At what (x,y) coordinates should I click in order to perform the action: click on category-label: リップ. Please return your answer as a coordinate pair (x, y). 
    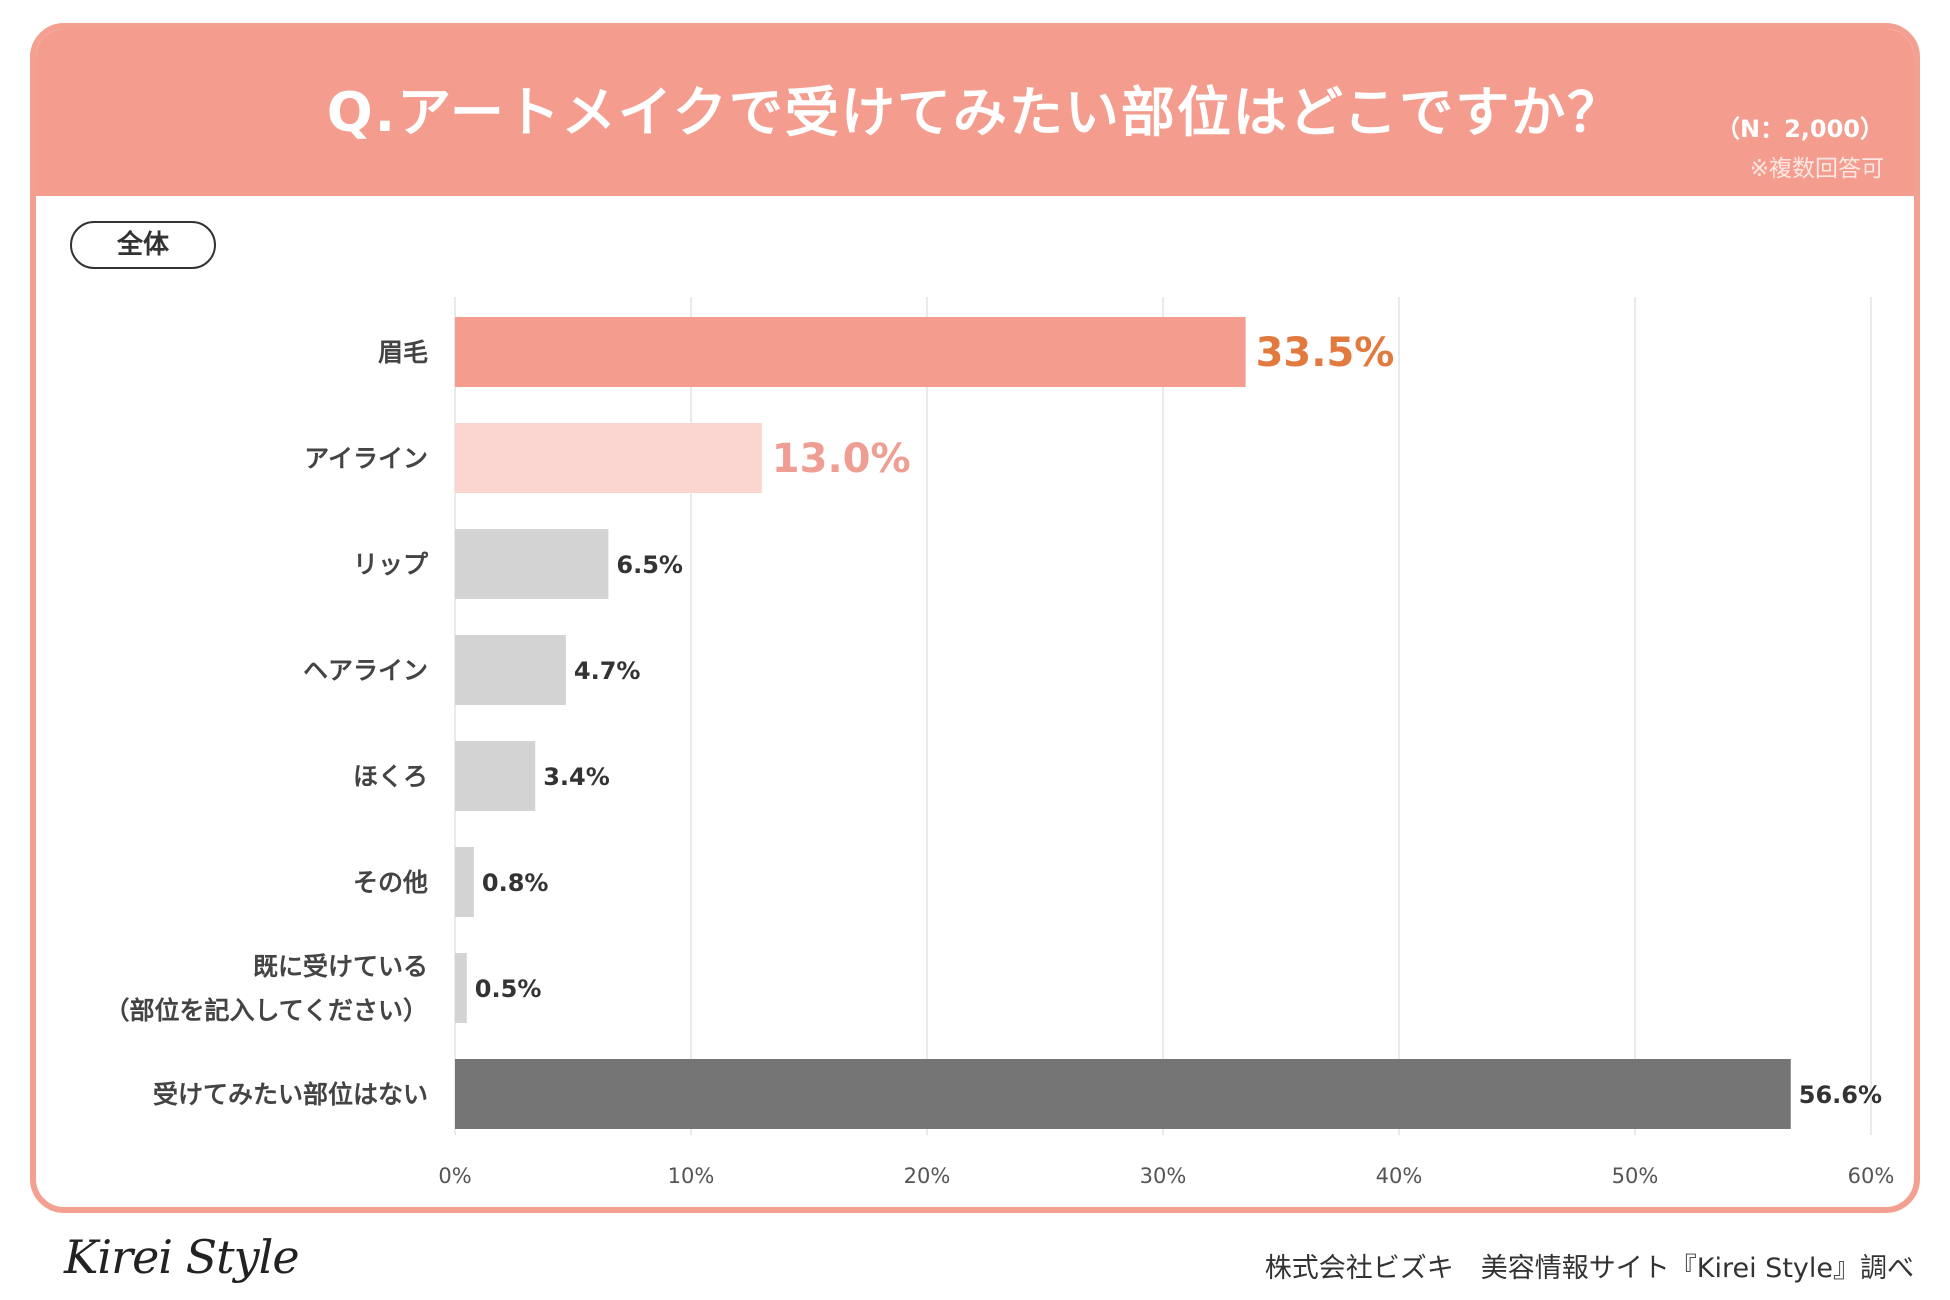
    Looking at the image, I should click on (391, 564).